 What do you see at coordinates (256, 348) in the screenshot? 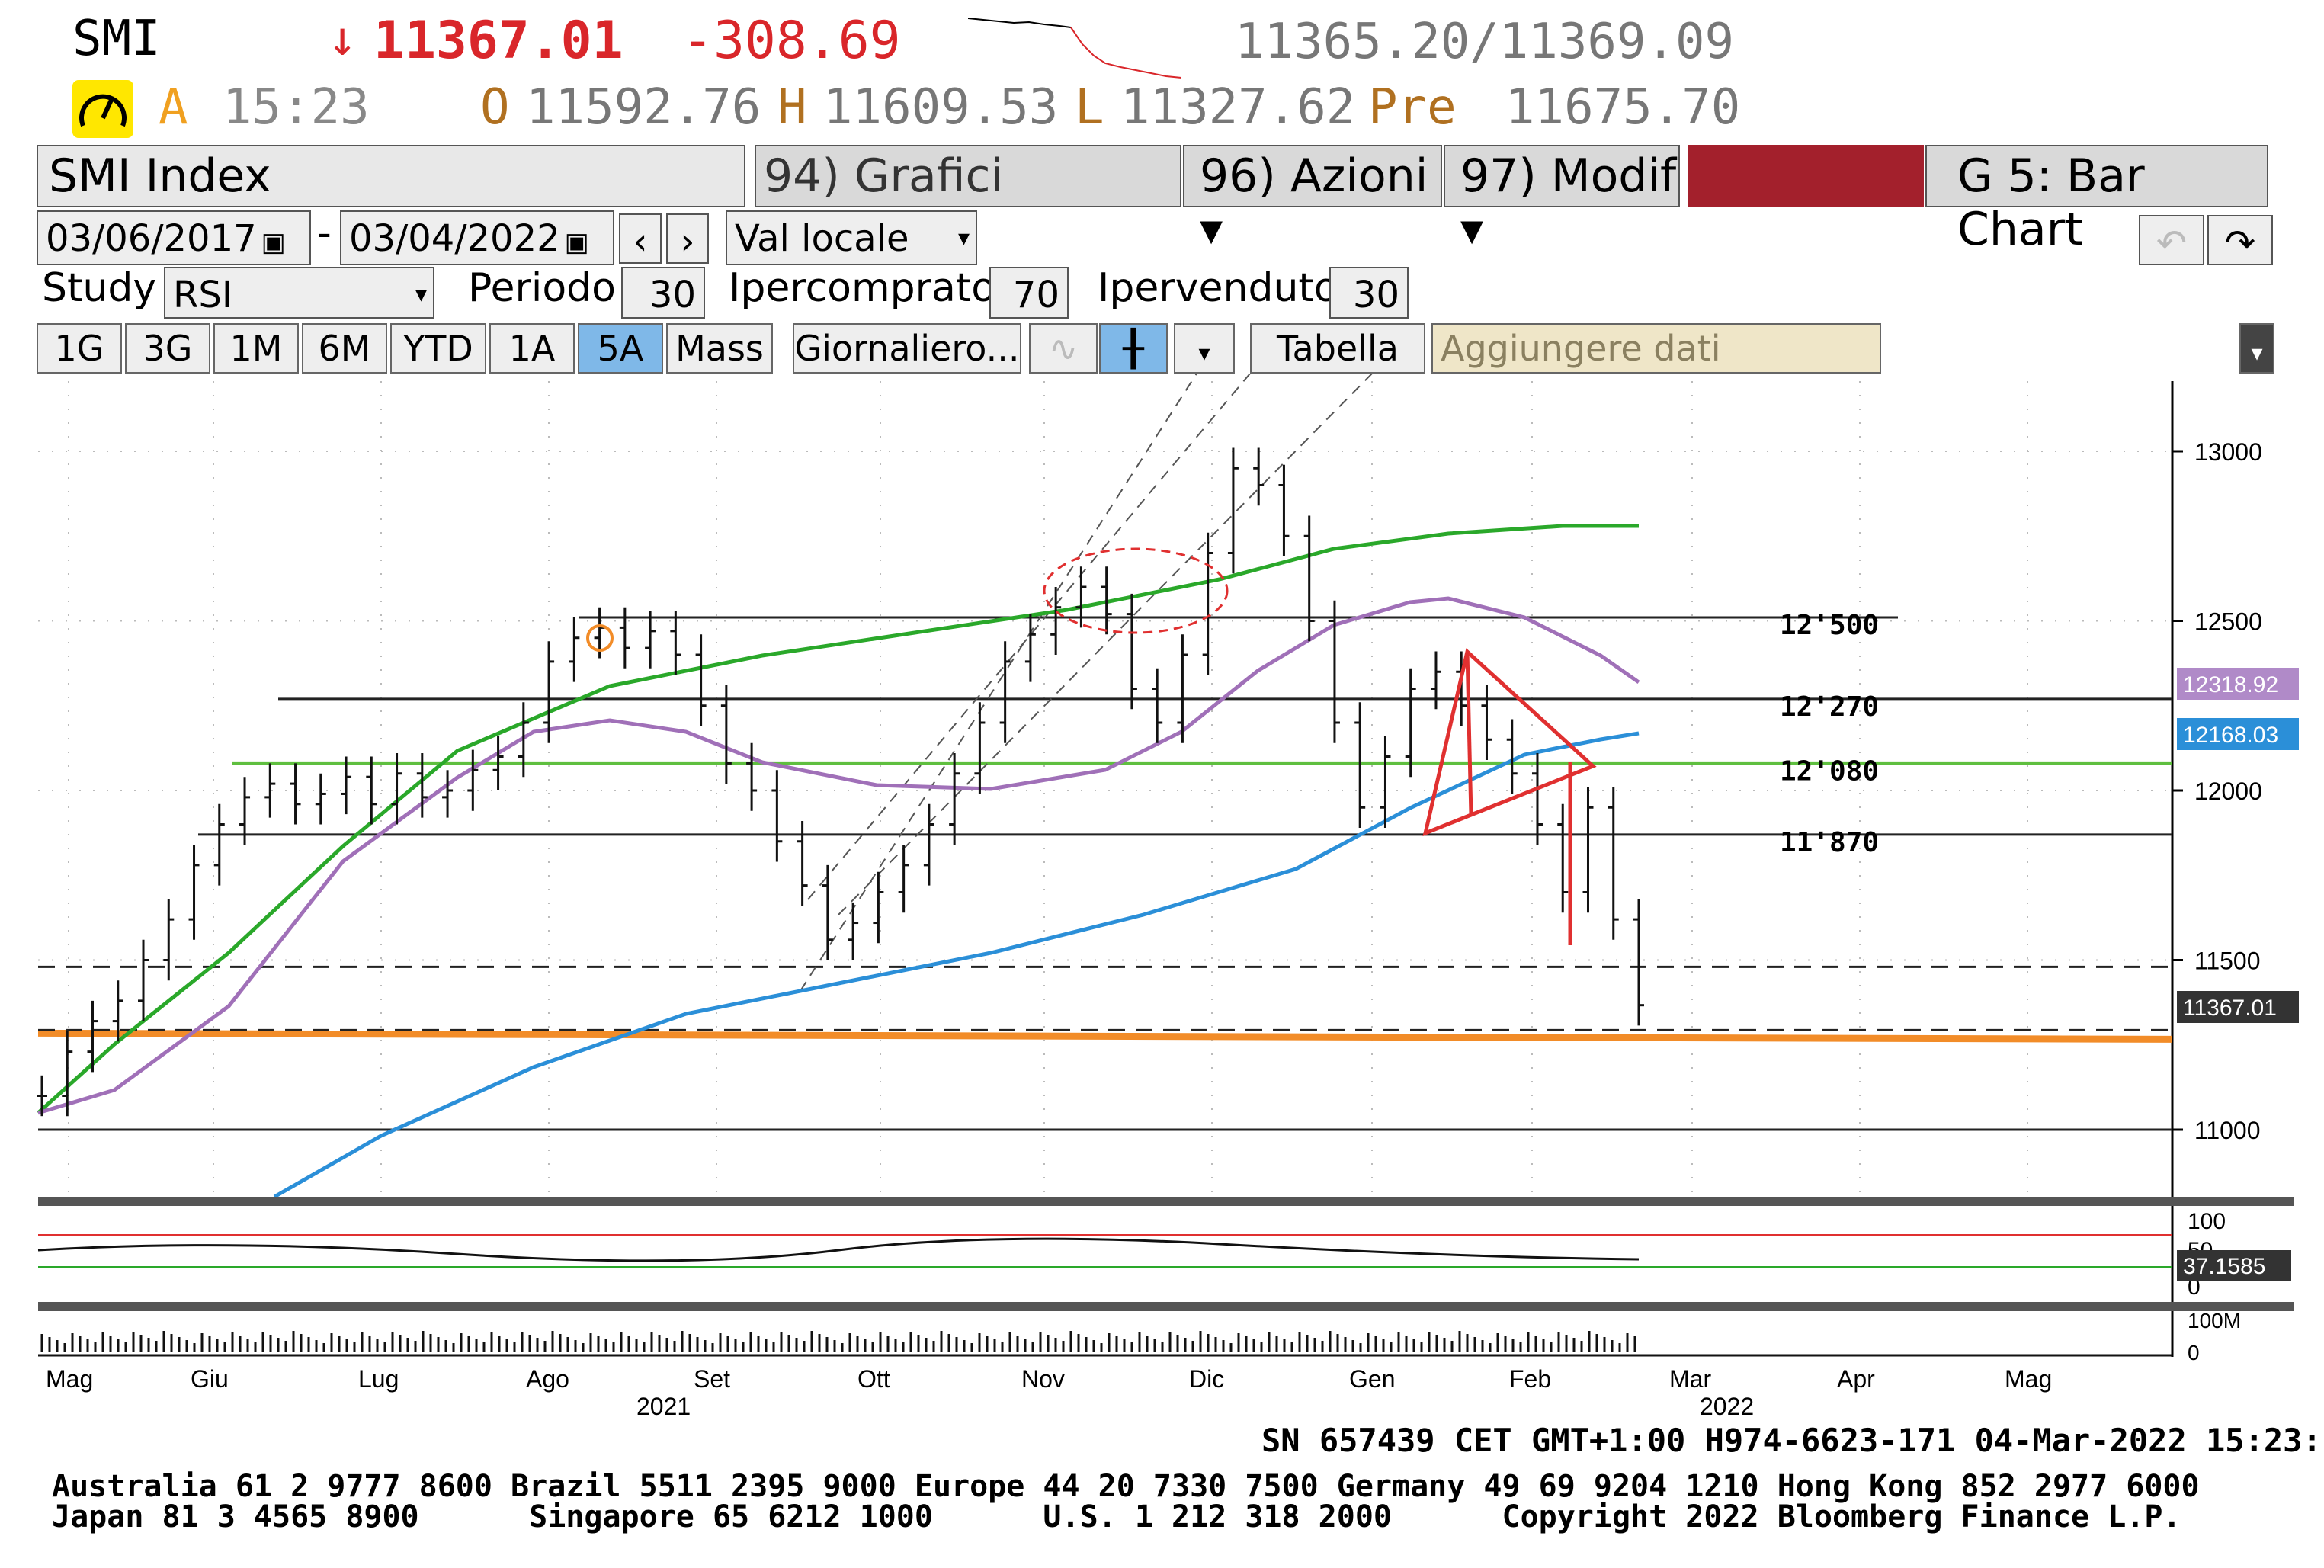
I see `range-button-1m: 1M` at bounding box center [256, 348].